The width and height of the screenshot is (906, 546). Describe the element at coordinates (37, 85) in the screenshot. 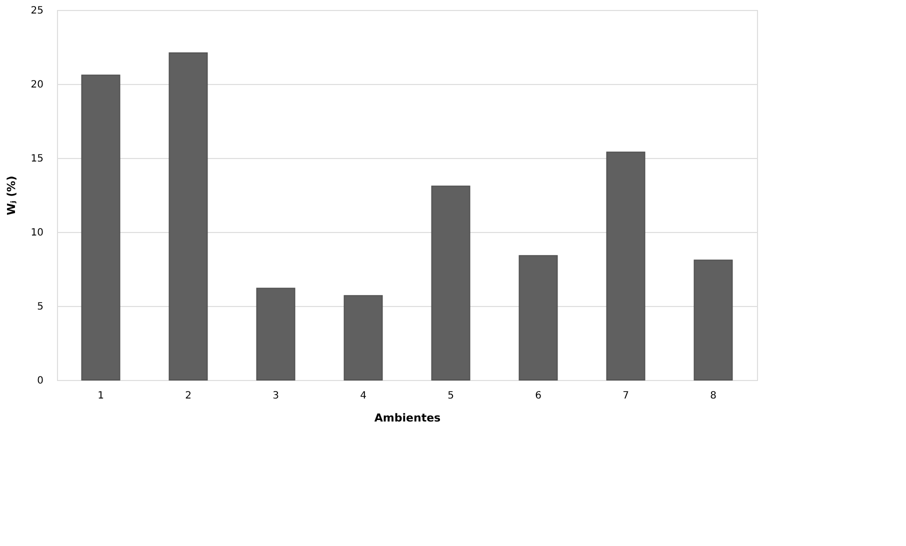

I see `y-tick-label: 20` at that location.